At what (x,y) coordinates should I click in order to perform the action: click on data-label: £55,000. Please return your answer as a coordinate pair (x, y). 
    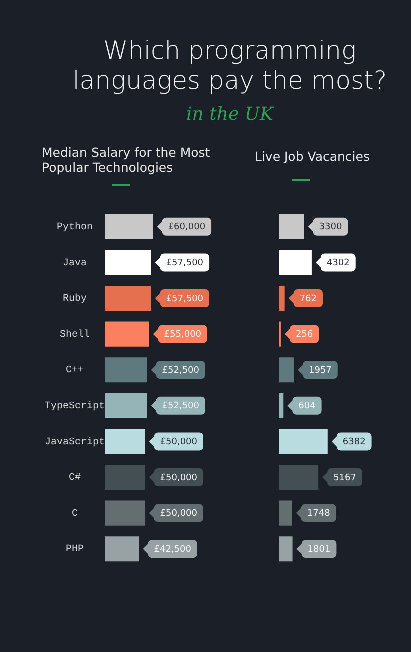
    Looking at the image, I should click on (183, 335).